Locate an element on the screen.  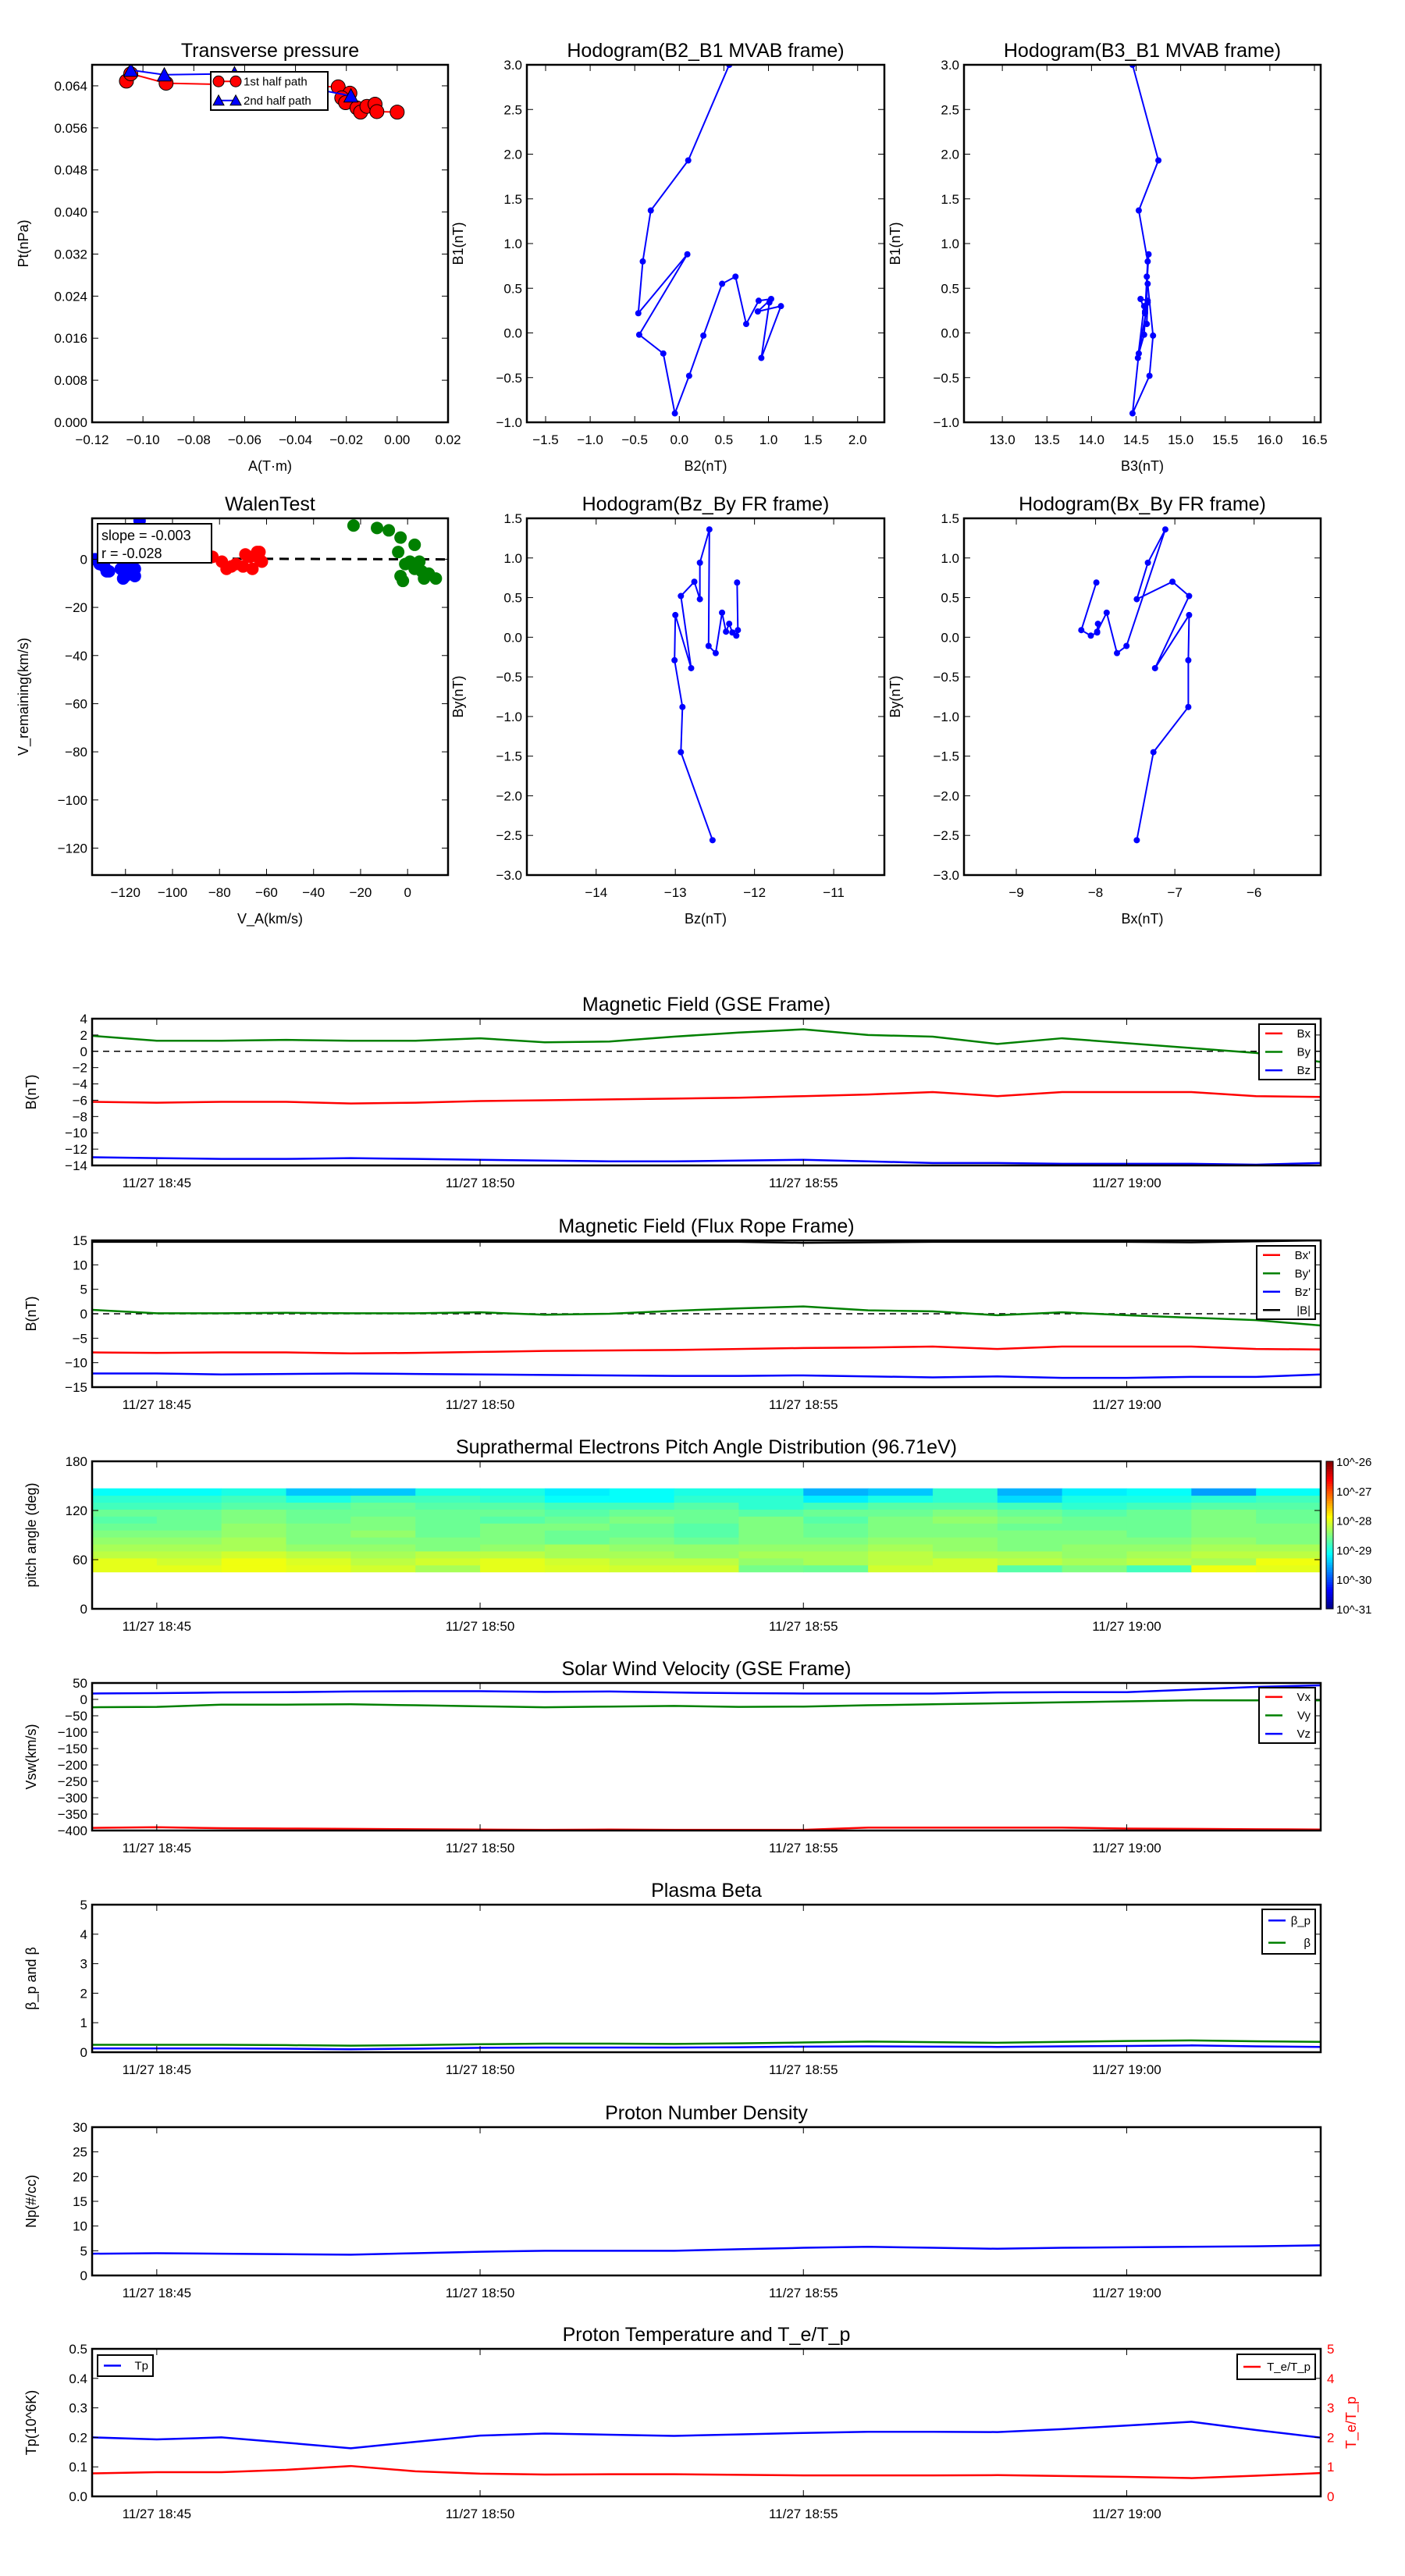
y-tick-label: −4 is located at coordinates (80, 1084).